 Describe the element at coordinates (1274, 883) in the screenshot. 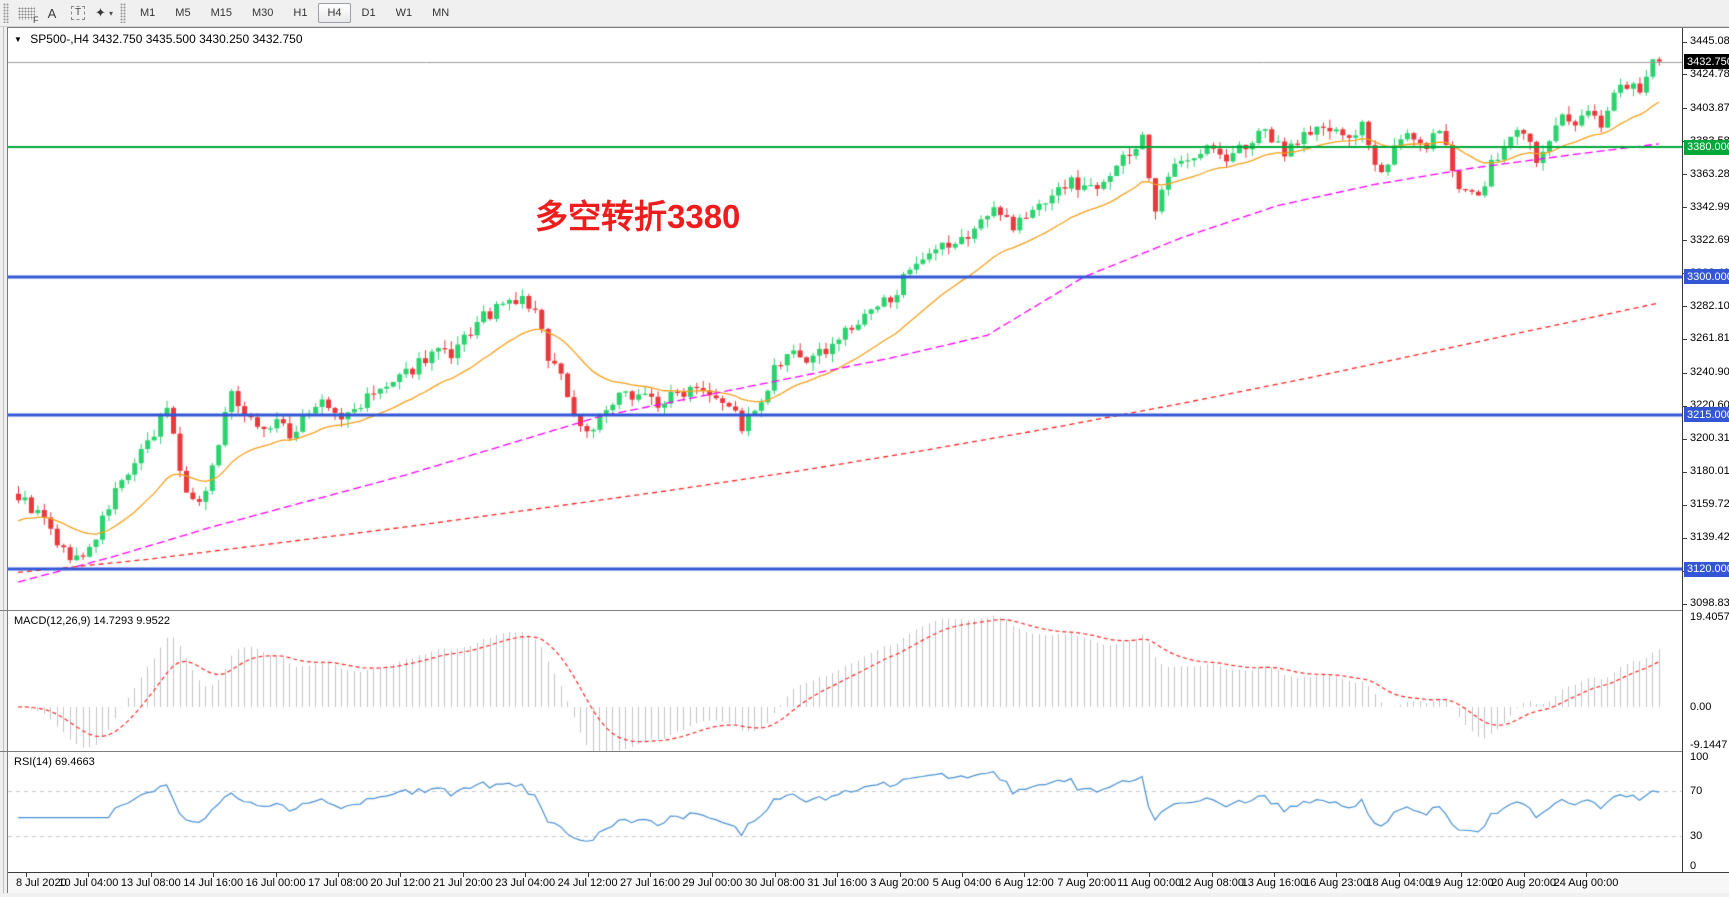

I see `time-axis-label: 13 Aug 16:00` at that location.